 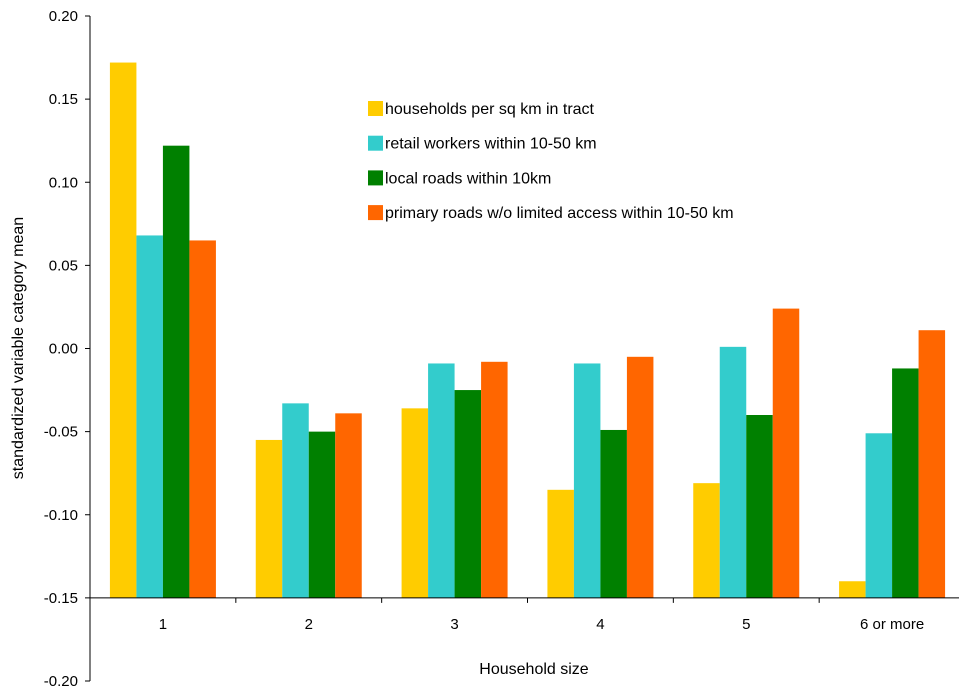 I want to click on x-tick-label: 4, so click(x=600, y=624).